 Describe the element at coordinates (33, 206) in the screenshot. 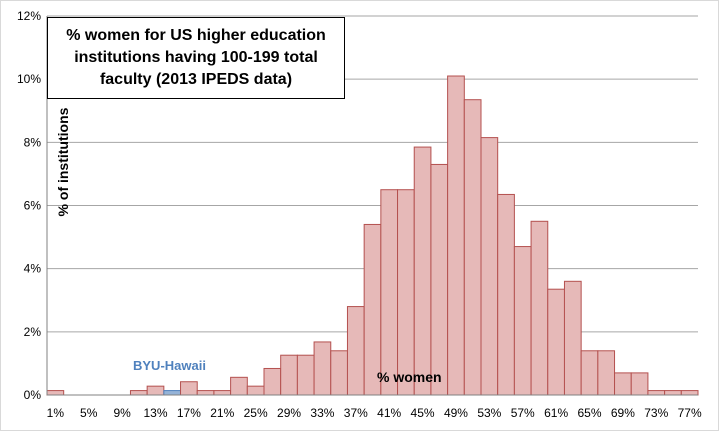

I see `y-tick-label: 6%` at that location.